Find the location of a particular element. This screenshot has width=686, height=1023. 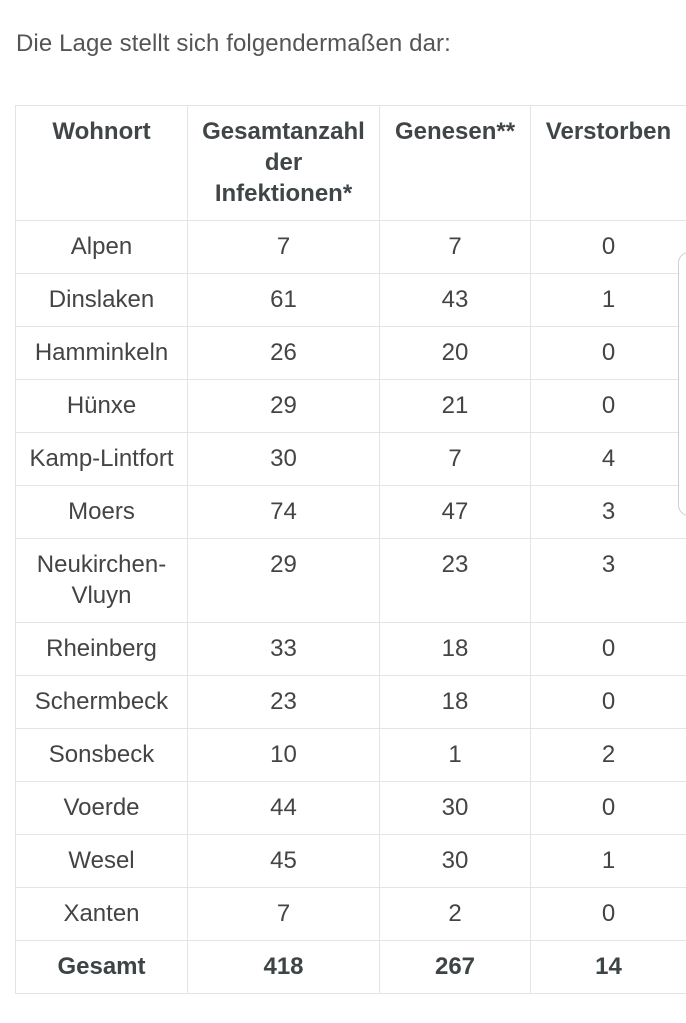

cell-genesen: 21 is located at coordinates (455, 406).